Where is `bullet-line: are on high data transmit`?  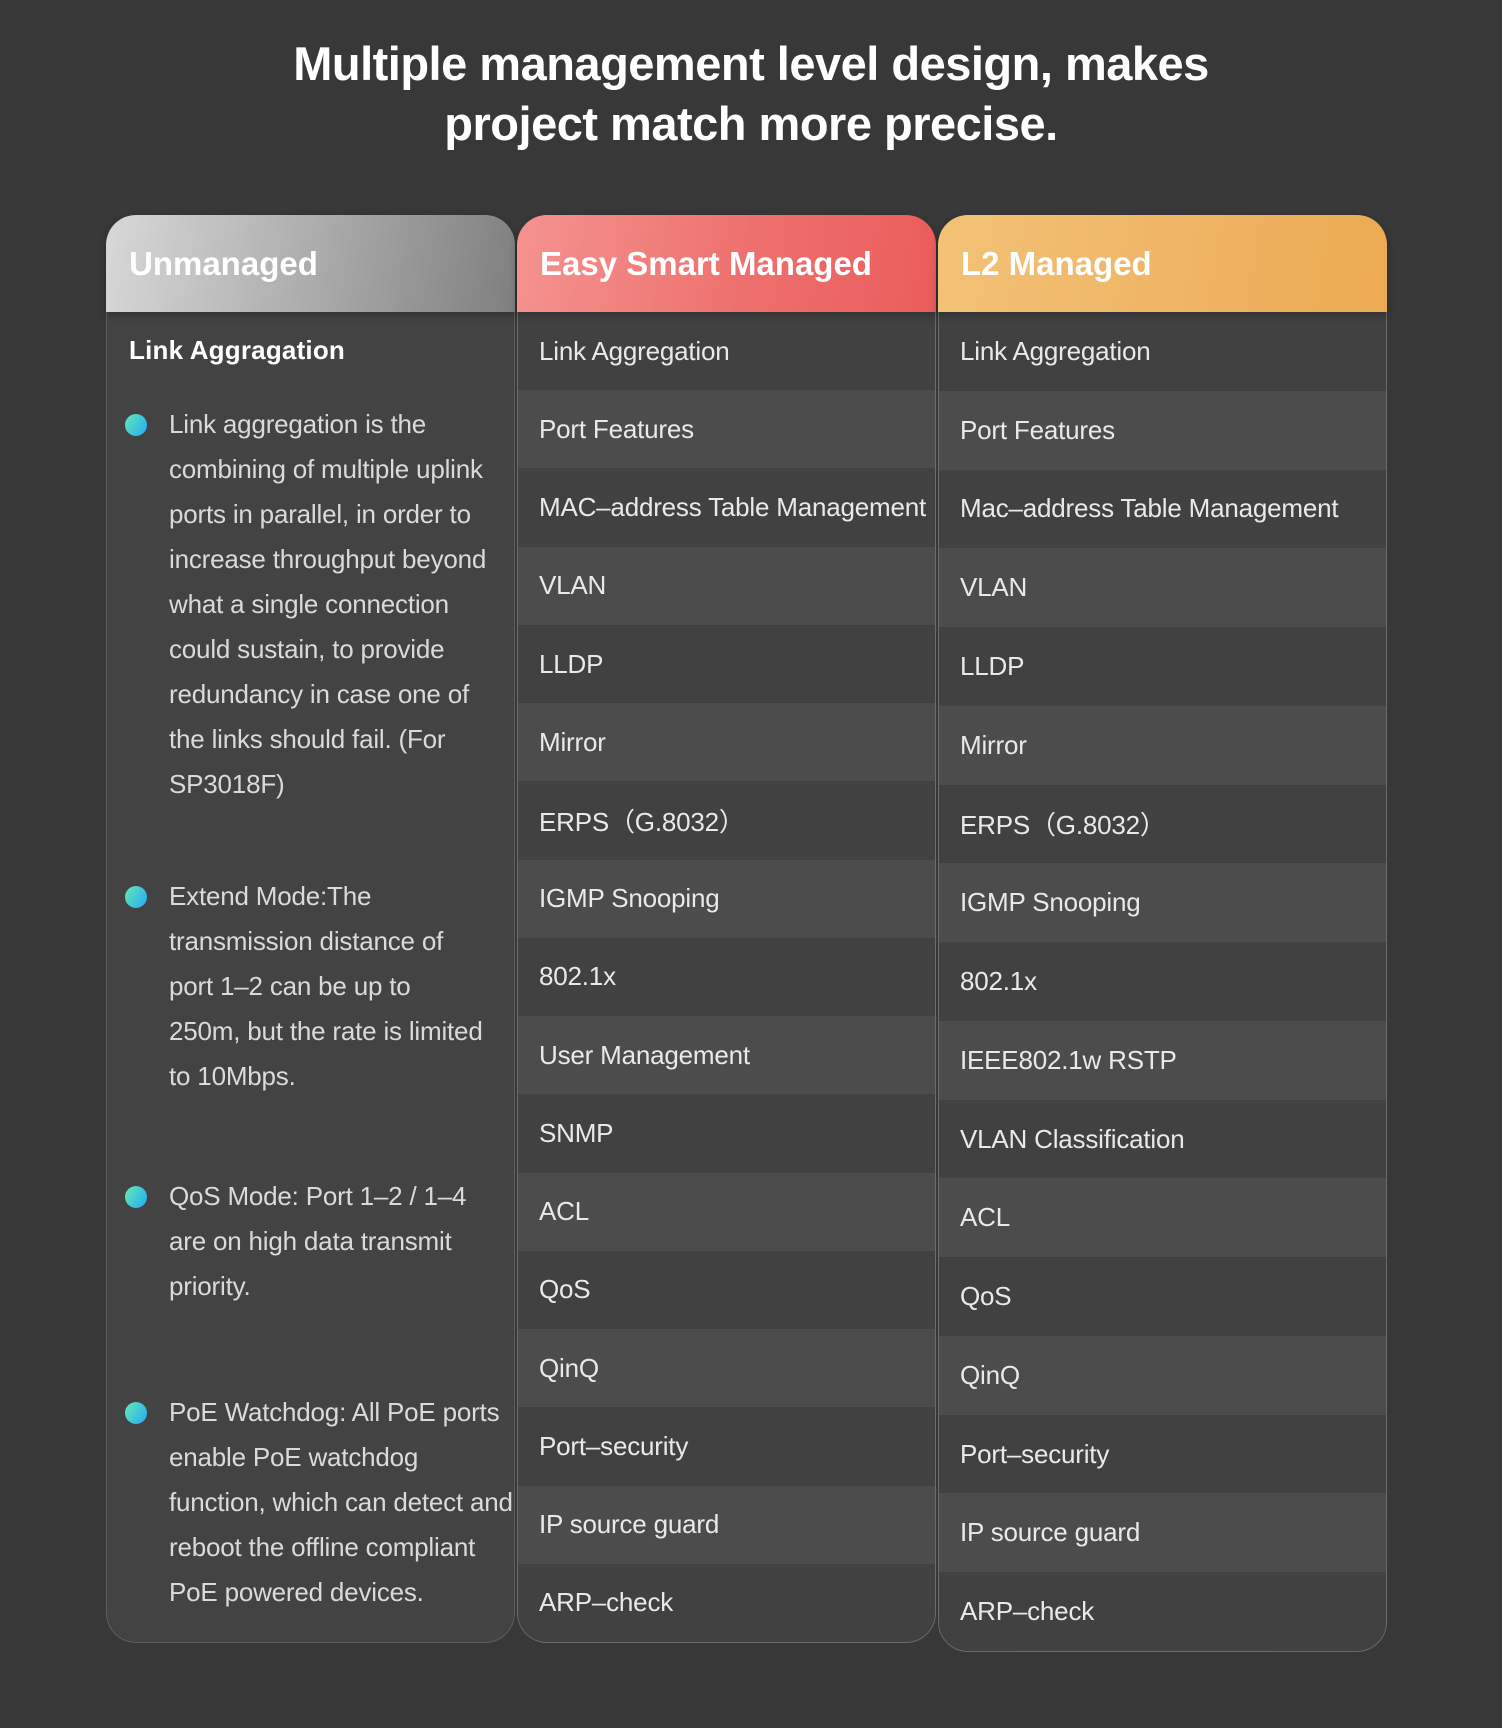
bullet-line: are on high data transmit is located at coordinates (310, 1241).